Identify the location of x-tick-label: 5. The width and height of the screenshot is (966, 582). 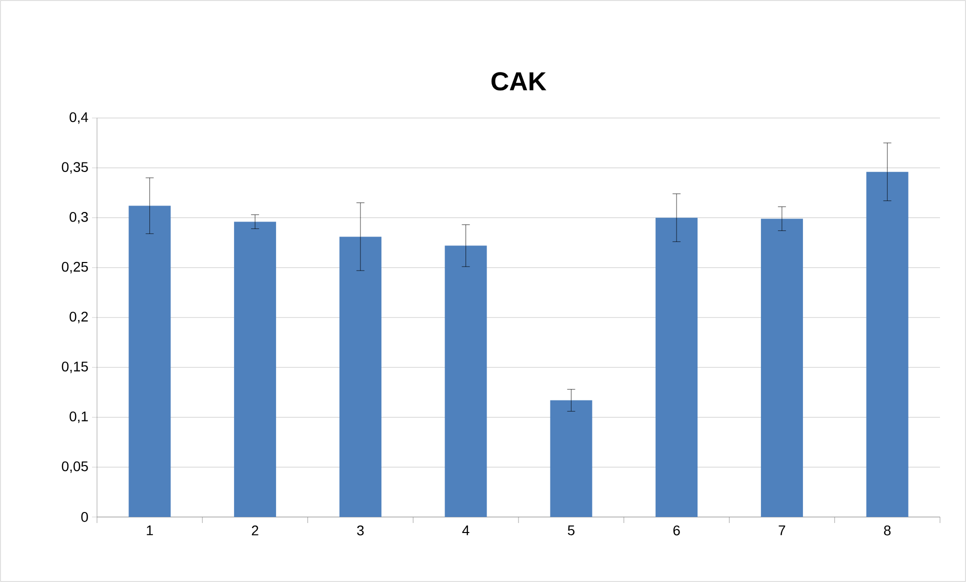
(571, 531).